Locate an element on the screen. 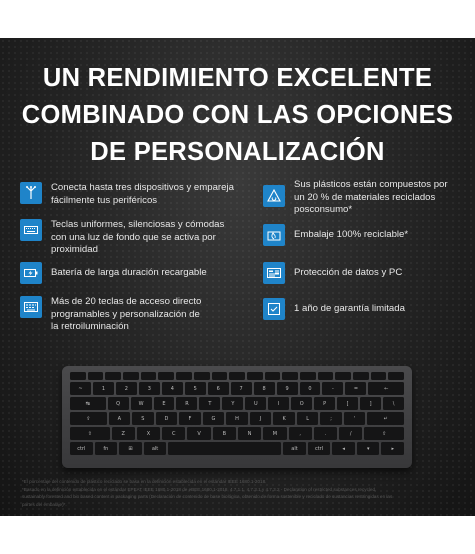 The width and height of the screenshot is (475, 554). key: 3 is located at coordinates (149, 388).